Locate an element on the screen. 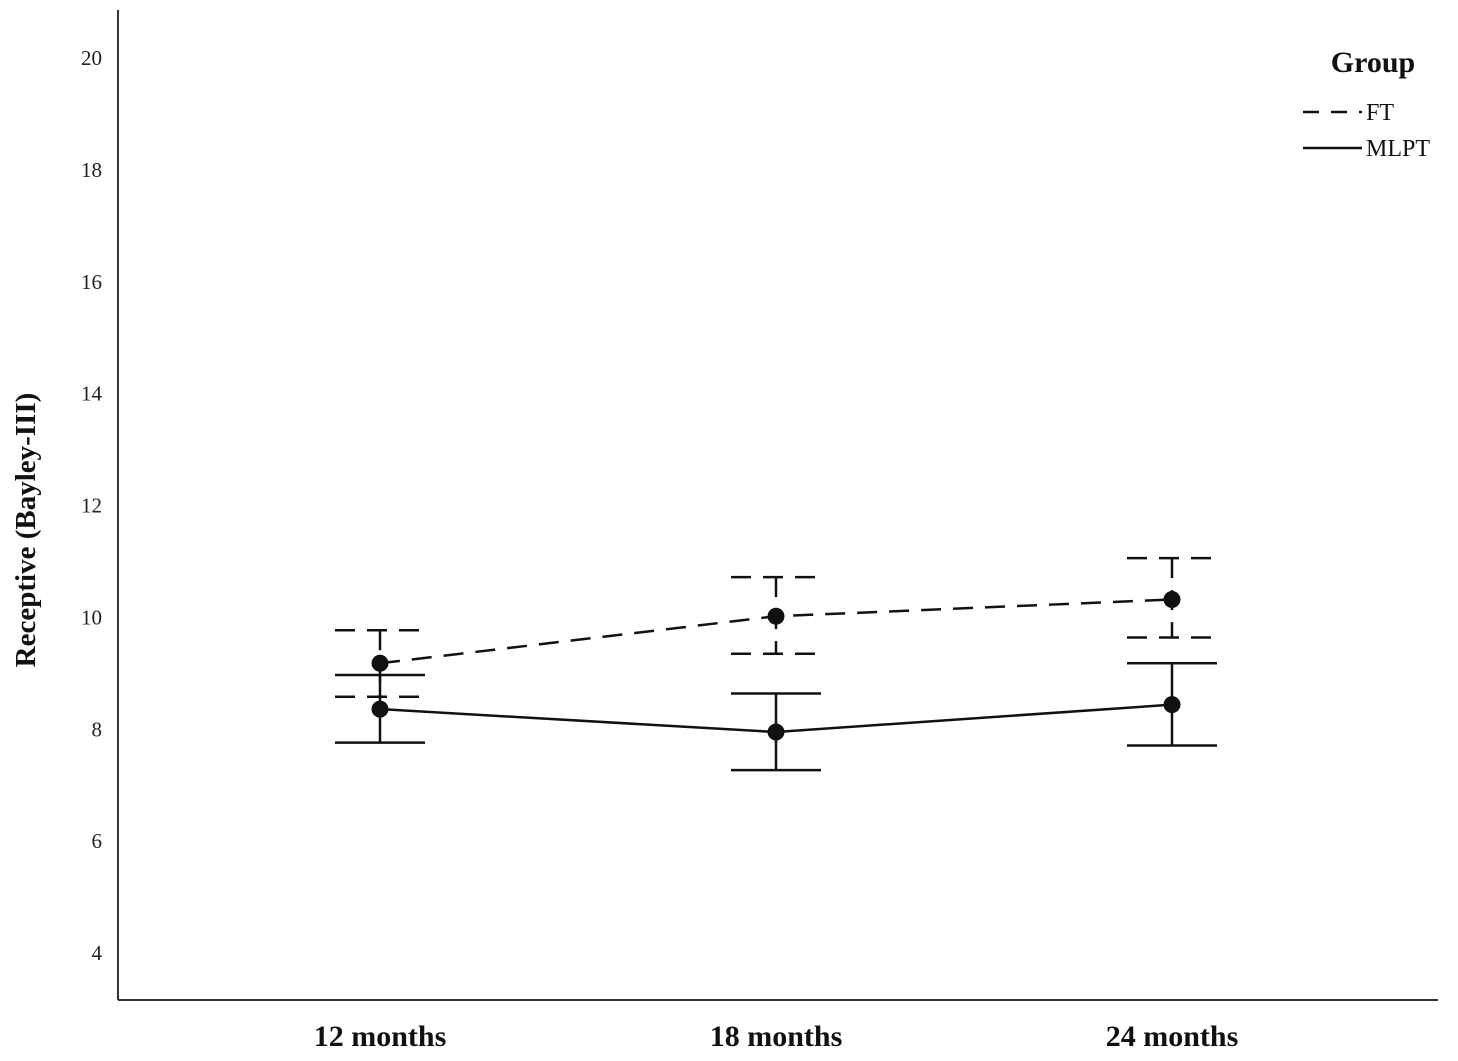  y-tick-label: 12 is located at coordinates (91, 506).